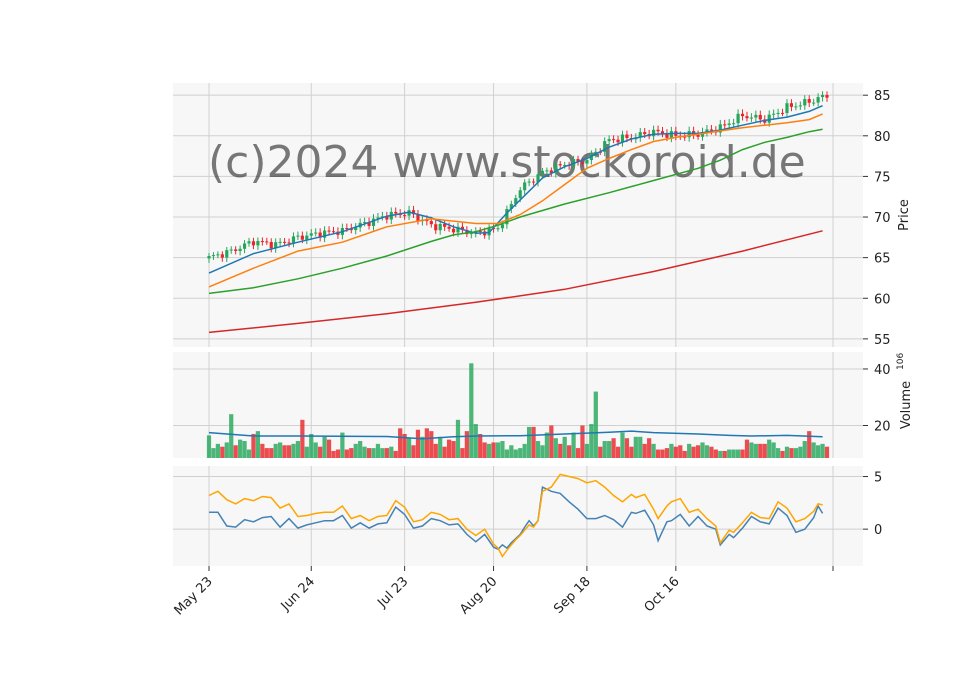 The width and height of the screenshot is (960, 694). I want to click on price-tick-label: 80, so click(882, 137).